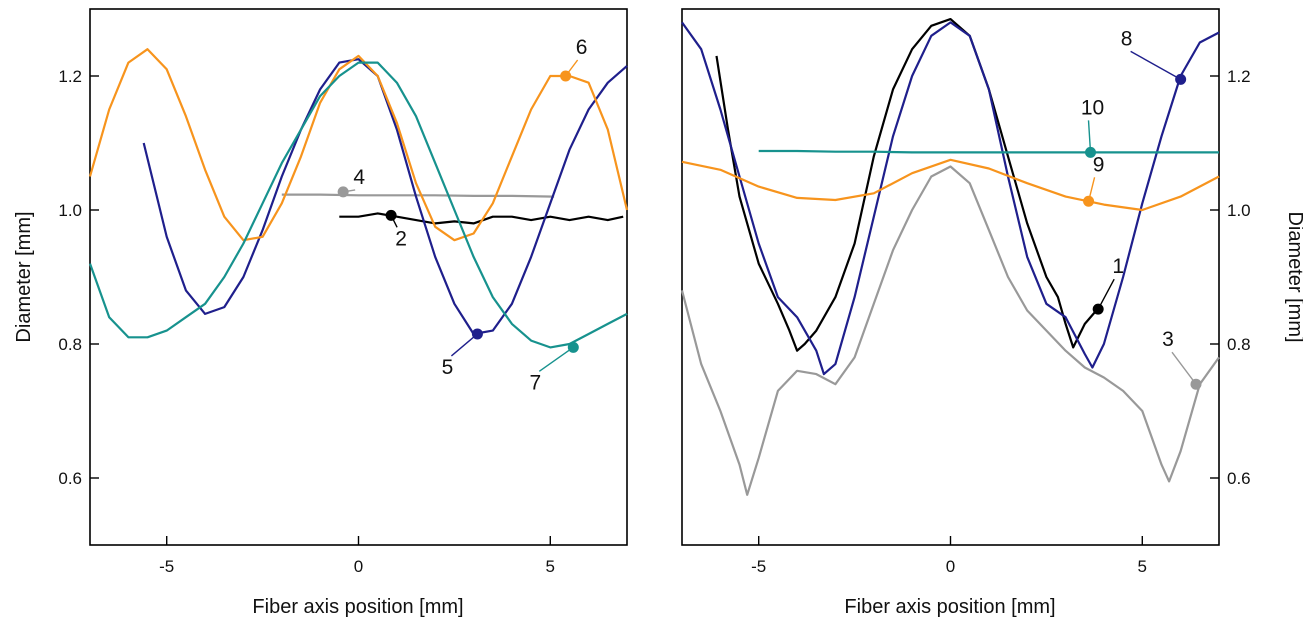 This screenshot has height=622, width=1303. Describe the element at coordinates (1099, 164) in the screenshot. I see `curve-label-9: 9` at that location.